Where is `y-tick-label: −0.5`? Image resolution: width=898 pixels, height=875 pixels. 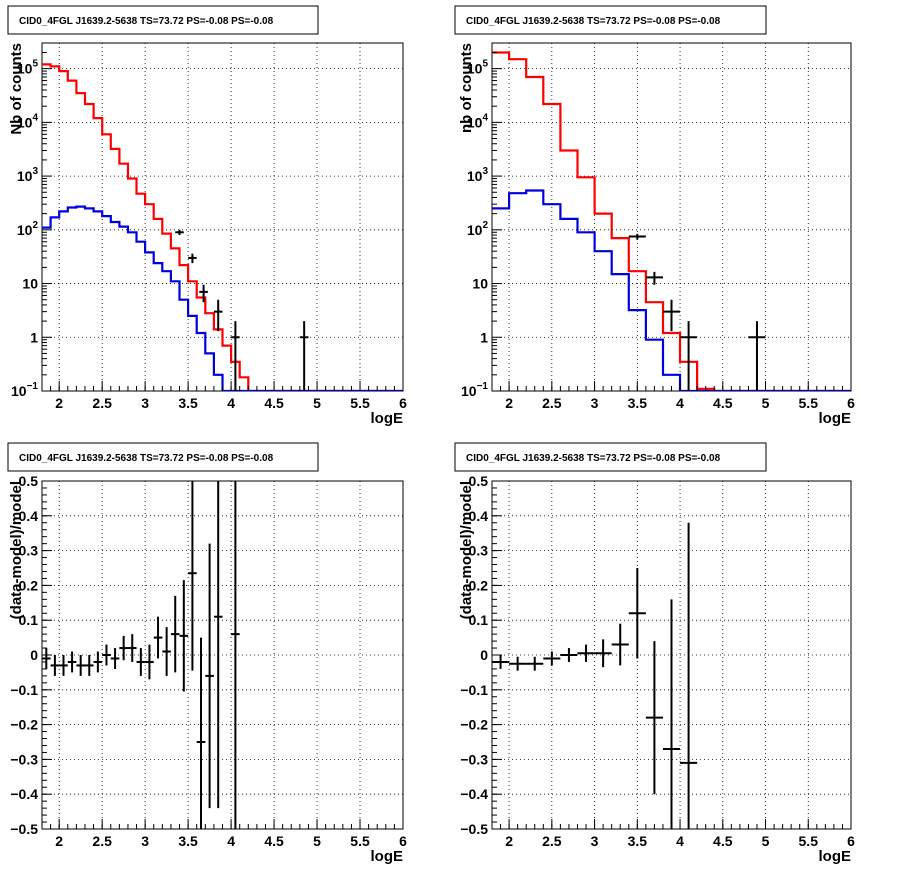
y-tick-label: −0.5 is located at coordinates (24, 829).